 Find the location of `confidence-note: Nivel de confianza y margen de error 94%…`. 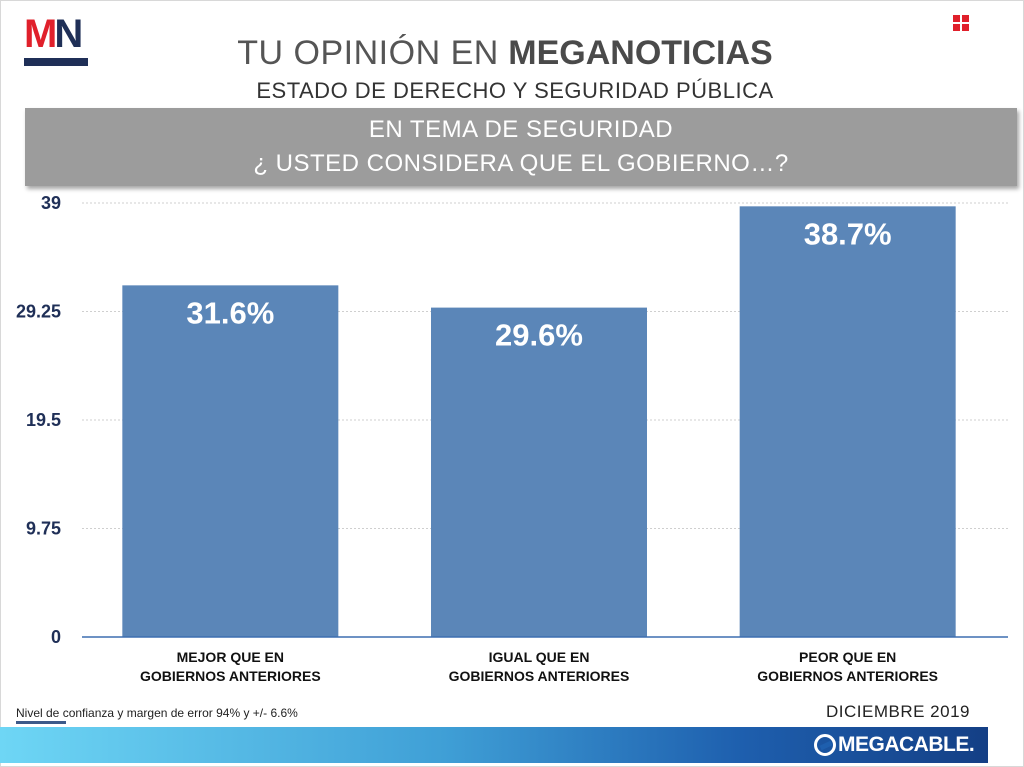

confidence-note: Nivel de confianza y margen de error 94%… is located at coordinates (157, 713).